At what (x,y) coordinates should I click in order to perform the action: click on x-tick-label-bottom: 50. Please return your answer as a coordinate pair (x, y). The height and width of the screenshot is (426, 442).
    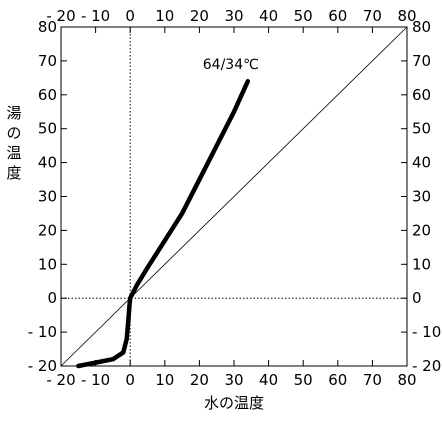
    Looking at the image, I should click on (303, 380).